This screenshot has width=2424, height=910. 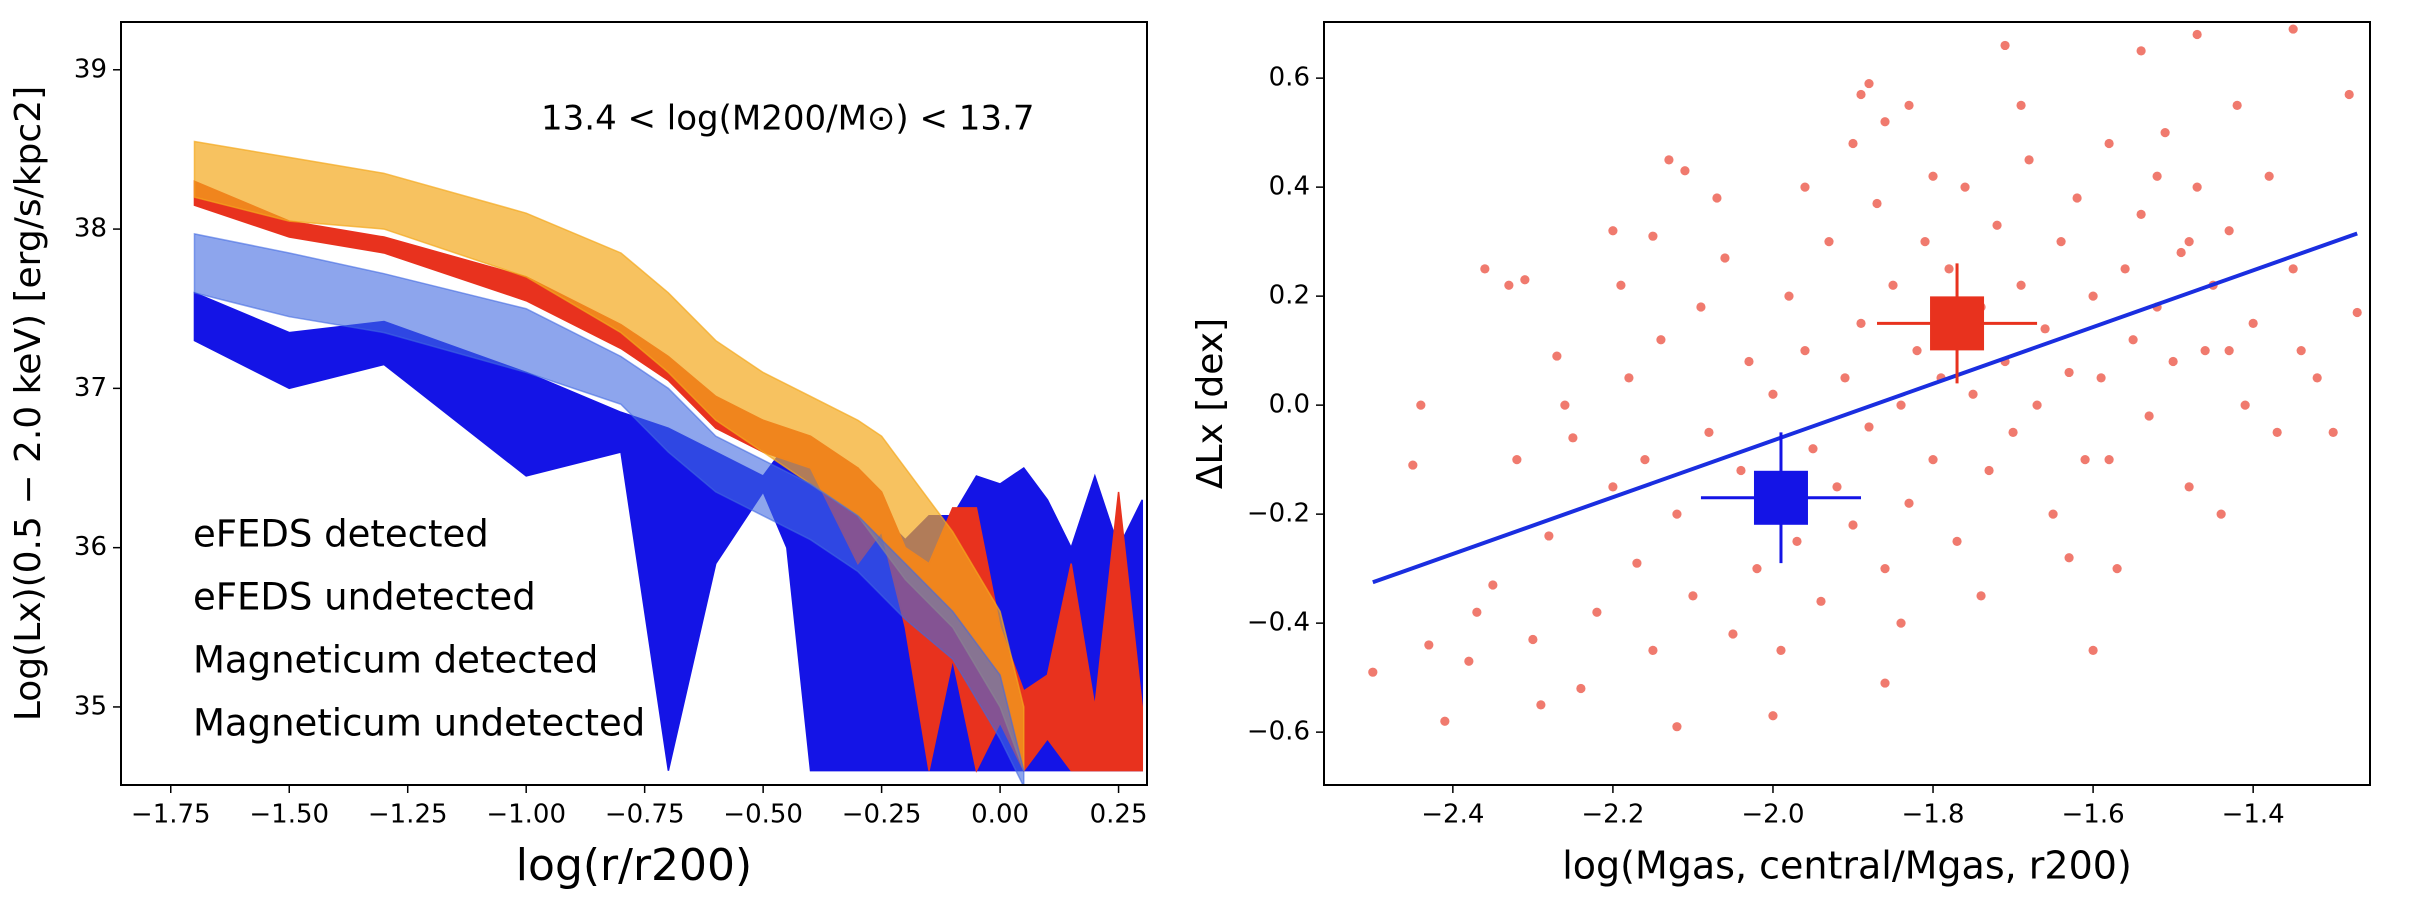 What do you see at coordinates (90, 706) in the screenshot?
I see `y-tick-label: 35` at bounding box center [90, 706].